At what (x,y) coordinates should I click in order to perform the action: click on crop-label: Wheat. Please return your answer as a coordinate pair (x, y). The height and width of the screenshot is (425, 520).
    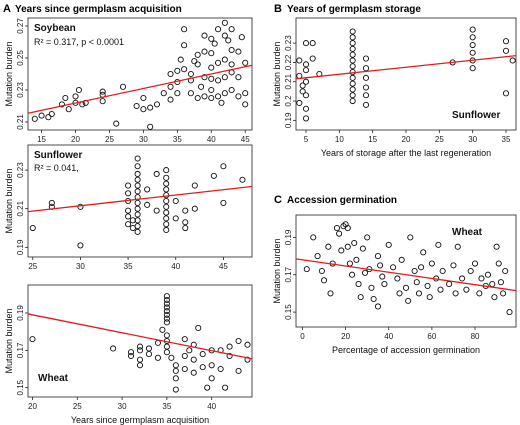
    Looking at the image, I should click on (467, 232).